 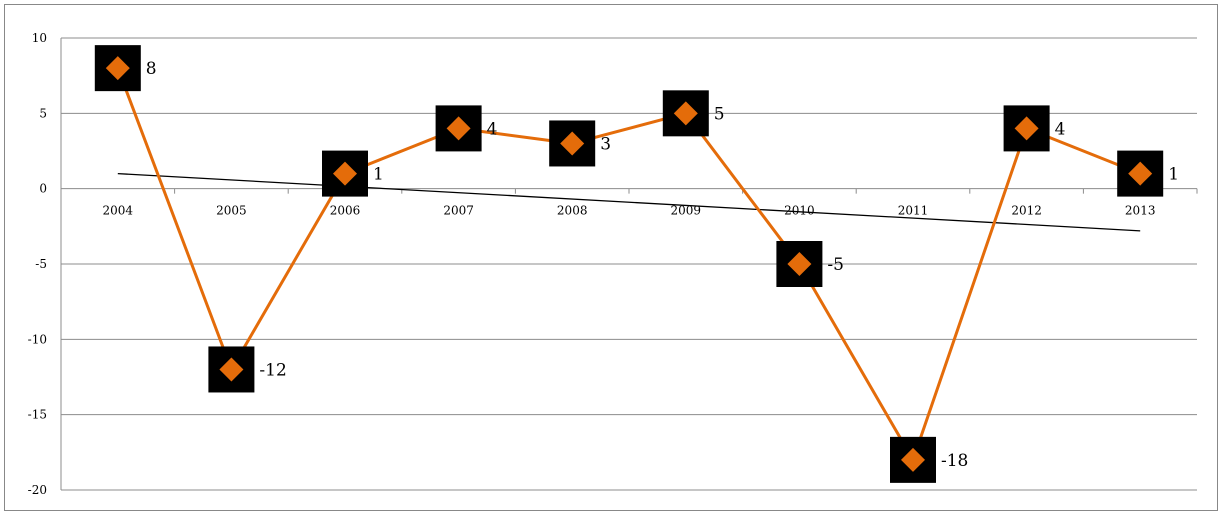 What do you see at coordinates (458, 211) in the screenshot?
I see `x-tick-label: 2007` at bounding box center [458, 211].